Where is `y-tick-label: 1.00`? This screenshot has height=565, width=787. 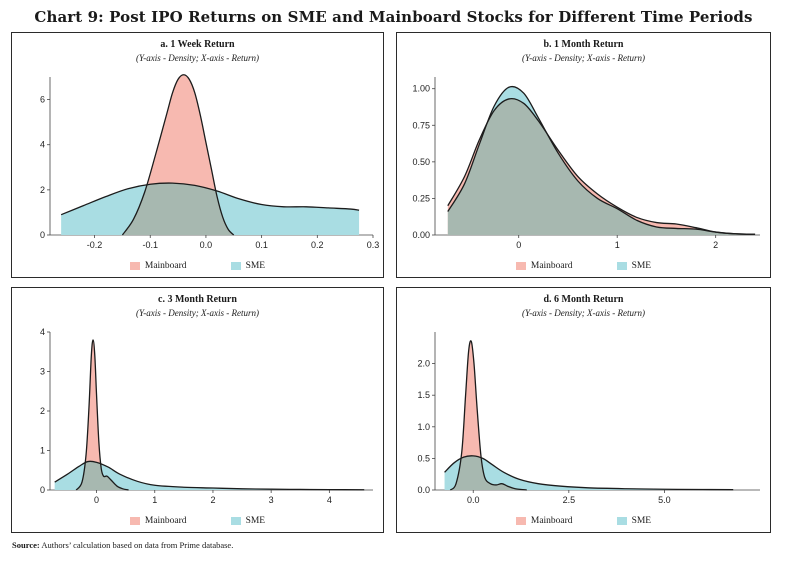 y-tick-label: 1.00 is located at coordinates (421, 89).